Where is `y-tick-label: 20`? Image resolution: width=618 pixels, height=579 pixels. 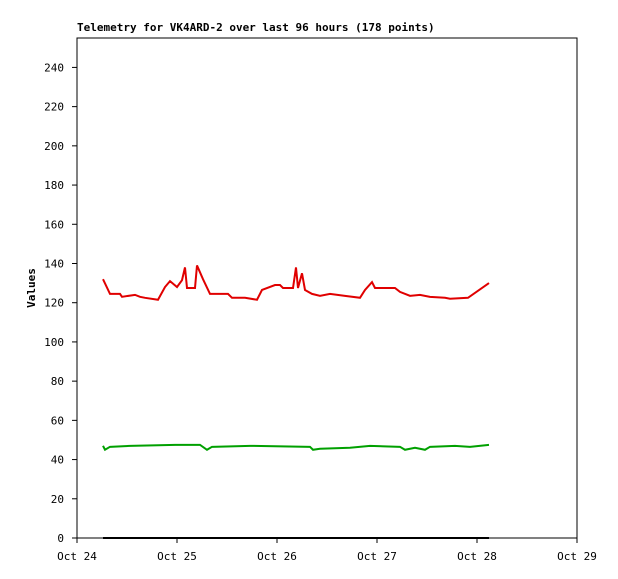
y-tick-label: 20 is located at coordinates (57, 499).